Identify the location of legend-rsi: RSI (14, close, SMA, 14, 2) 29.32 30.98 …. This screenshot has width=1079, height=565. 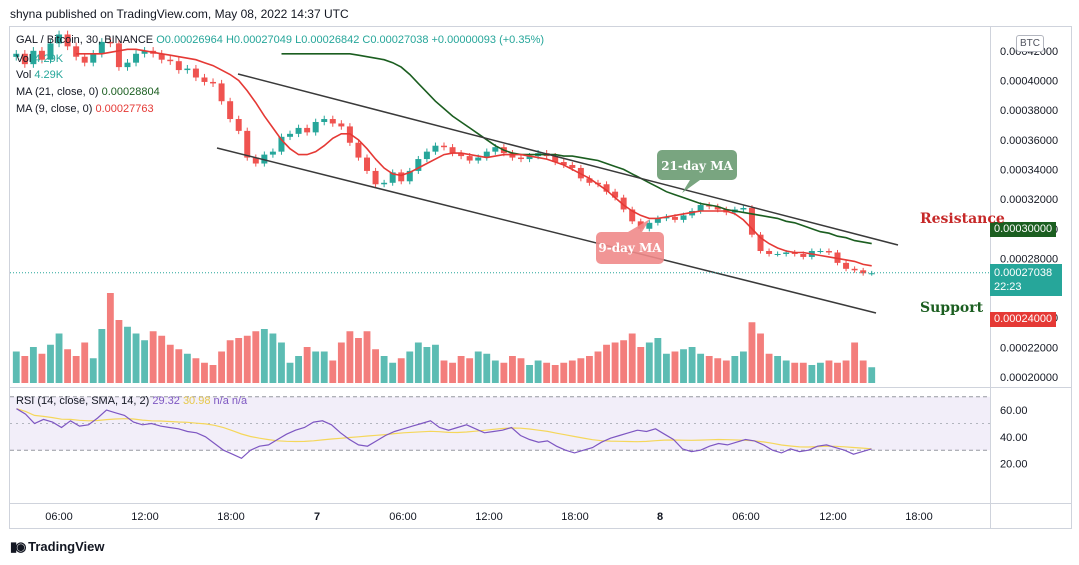
(131, 401).